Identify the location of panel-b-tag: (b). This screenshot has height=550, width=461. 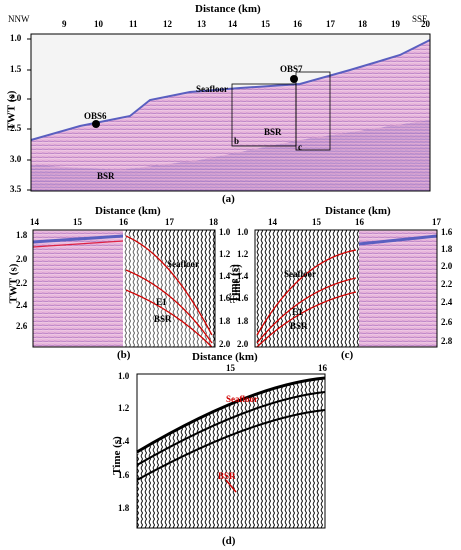
(124, 355).